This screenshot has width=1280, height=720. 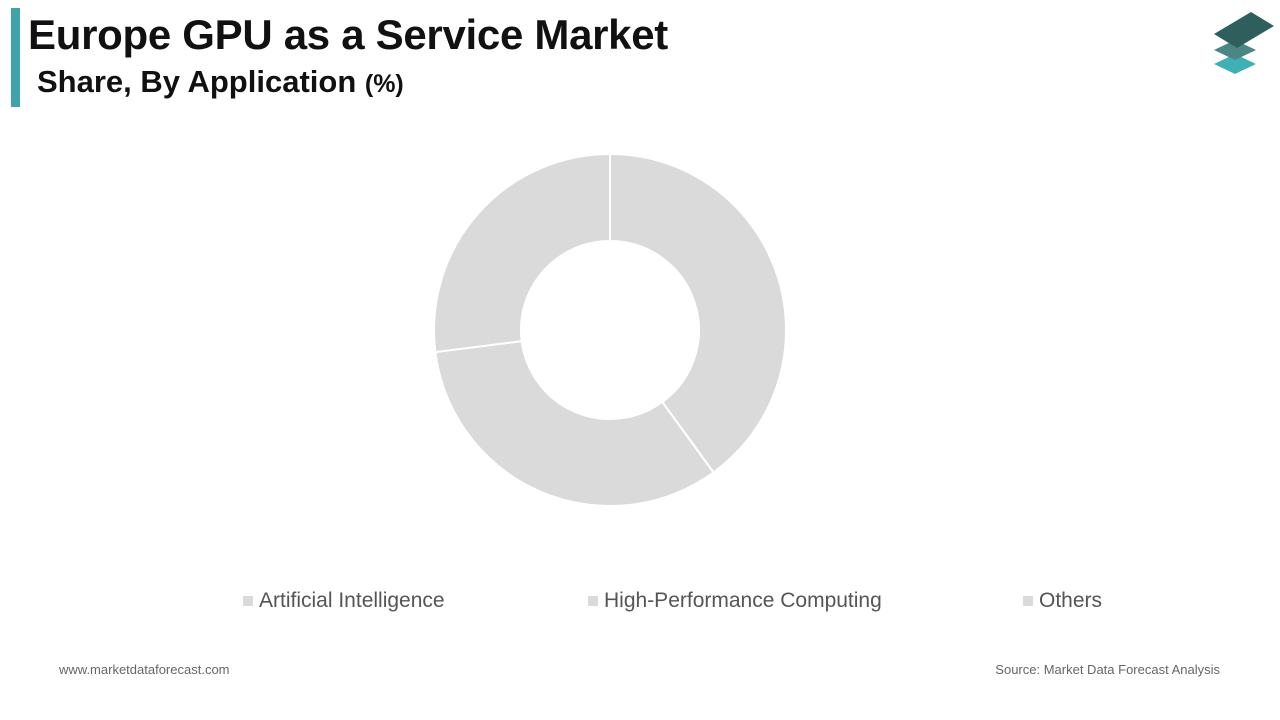 What do you see at coordinates (348, 34) in the screenshot?
I see `page-title: Europe GPU as a Service Market` at bounding box center [348, 34].